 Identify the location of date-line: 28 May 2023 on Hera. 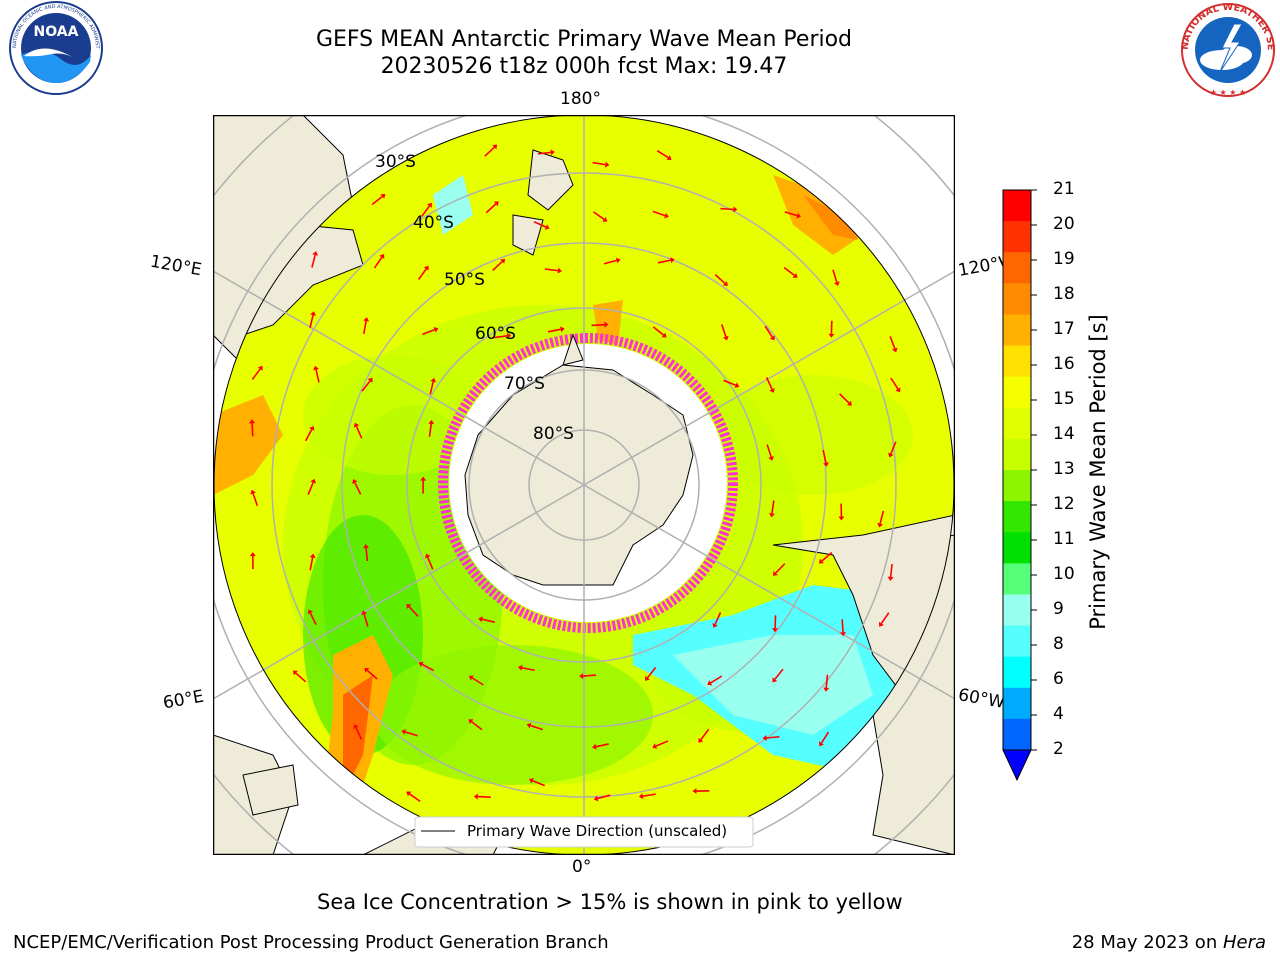
(1169, 942).